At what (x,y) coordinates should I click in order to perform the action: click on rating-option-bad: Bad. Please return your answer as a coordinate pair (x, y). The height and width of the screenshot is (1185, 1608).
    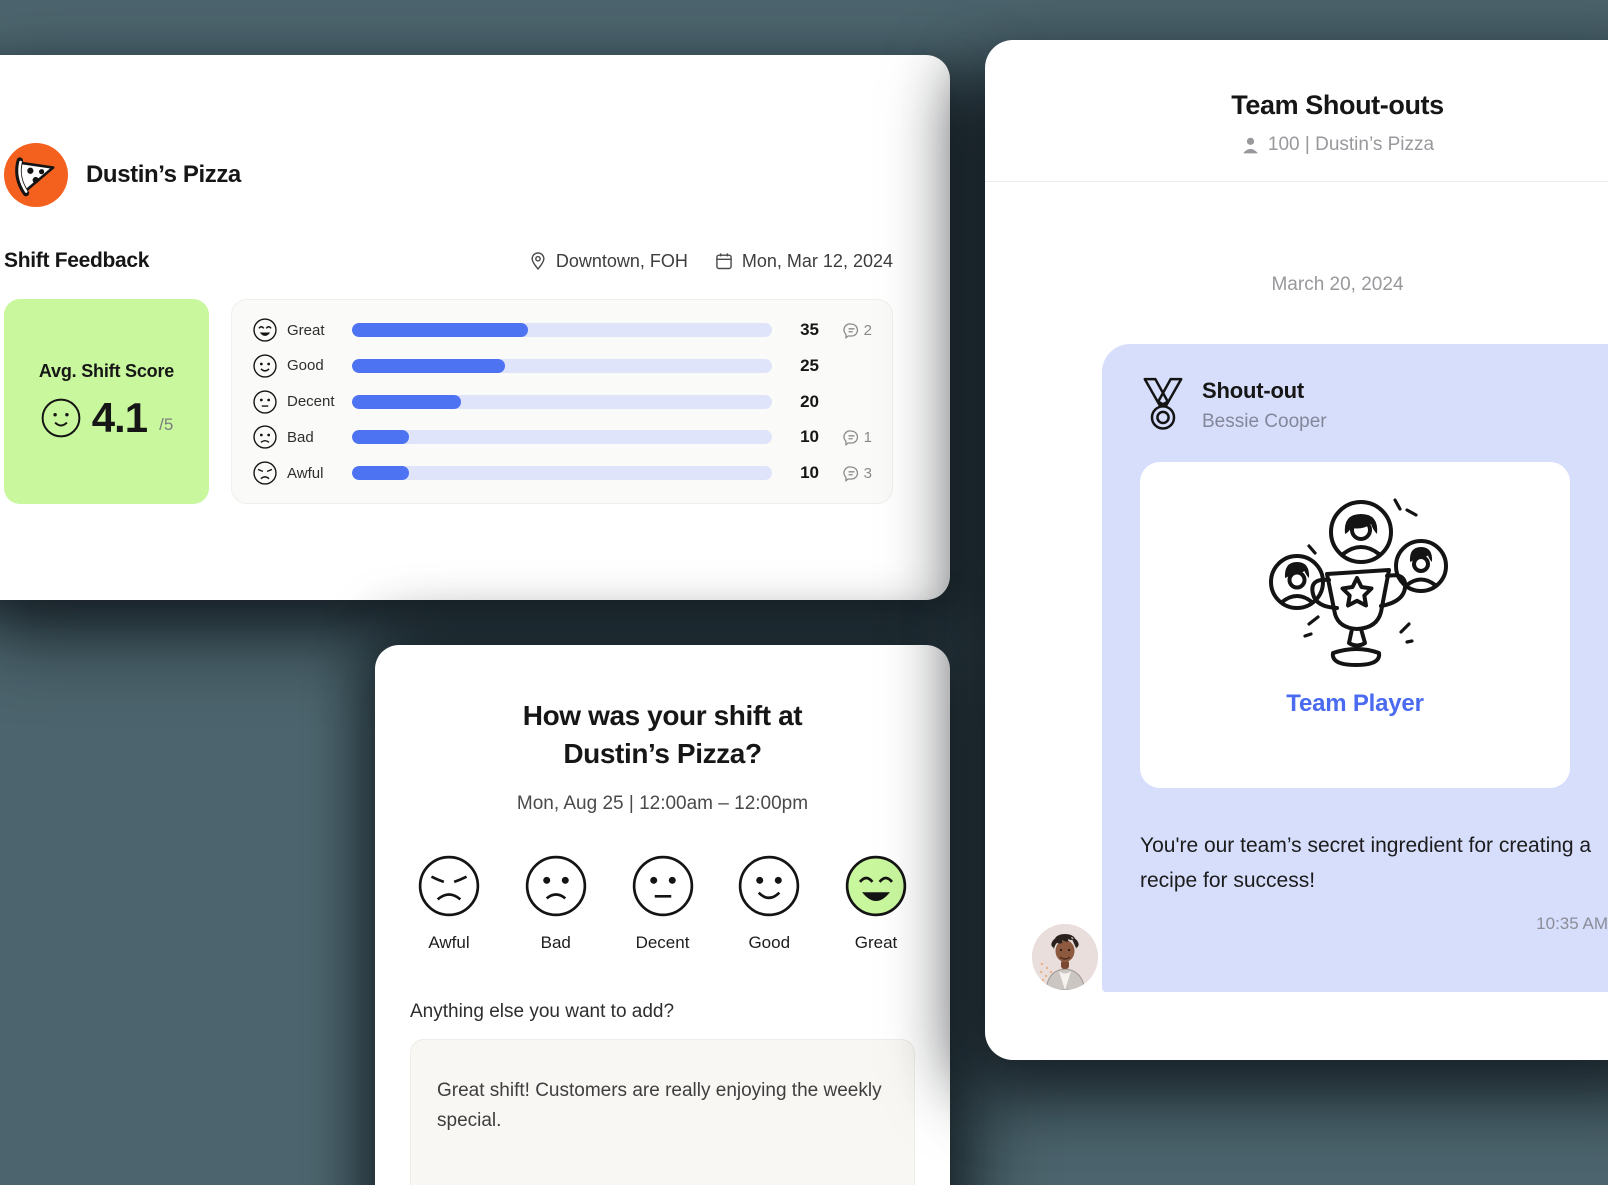
    Looking at the image, I should click on (556, 903).